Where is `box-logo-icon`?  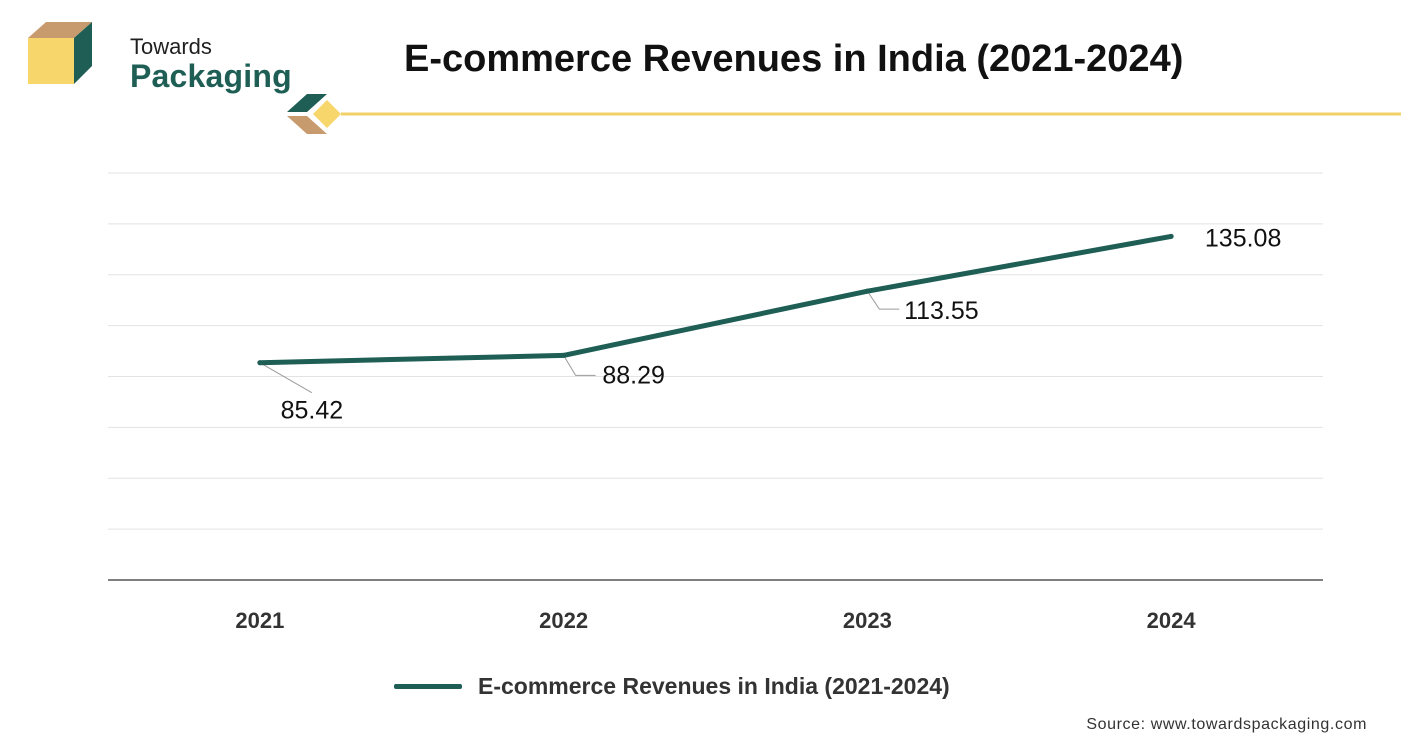 box-logo-icon is located at coordinates (60, 53).